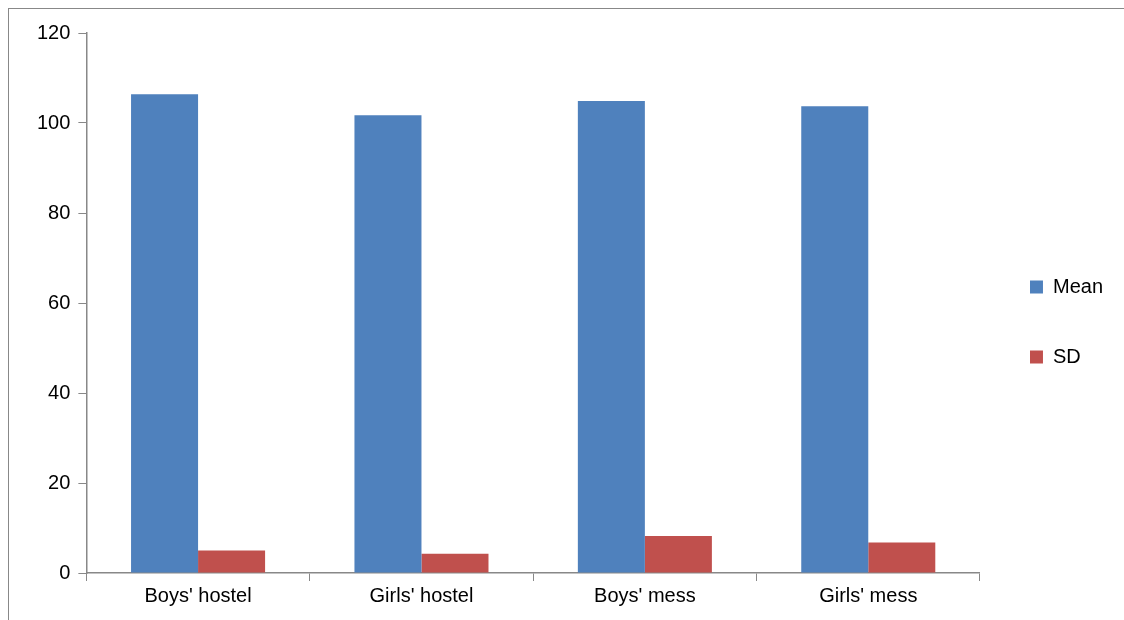  Describe the element at coordinates (59, 211) in the screenshot. I see `y-tick-label: 80` at that location.